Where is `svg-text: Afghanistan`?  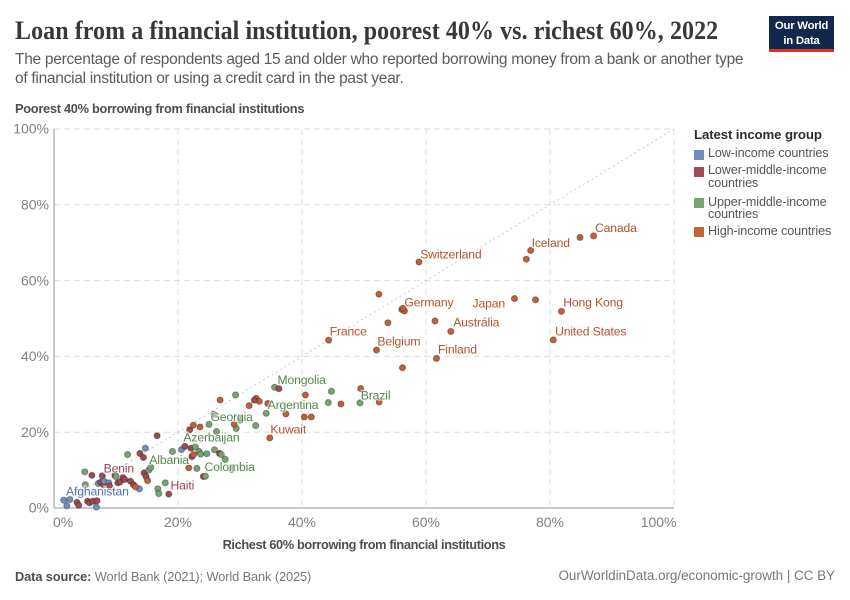
svg-text: Afghanistan is located at coordinates (97, 492).